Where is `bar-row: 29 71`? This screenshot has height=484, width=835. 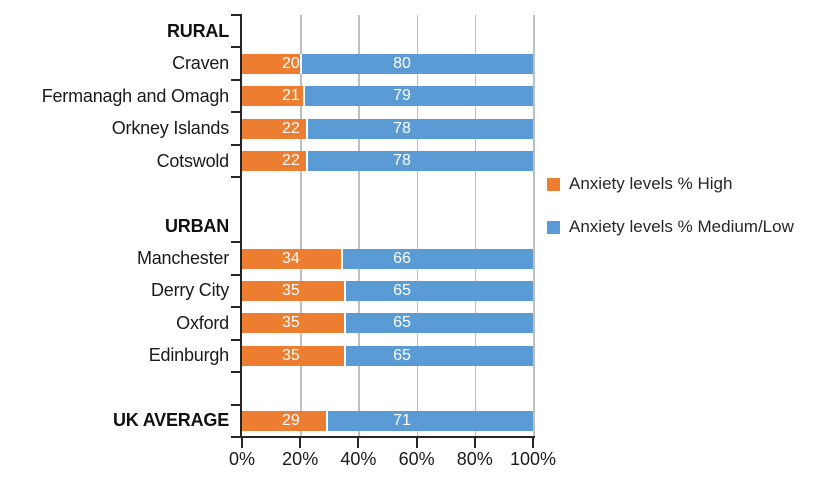 bar-row: 29 71 is located at coordinates (387, 421).